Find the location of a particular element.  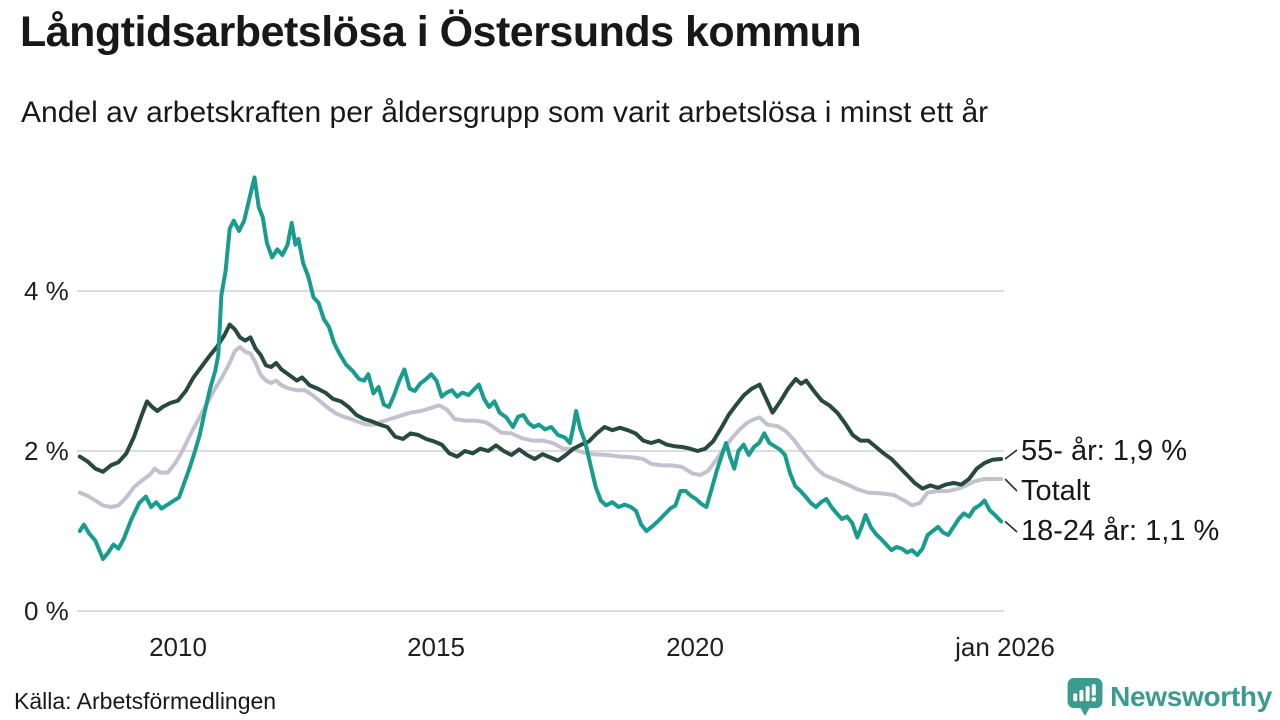

brand-logo: Newsworthy is located at coordinates (1169, 697).